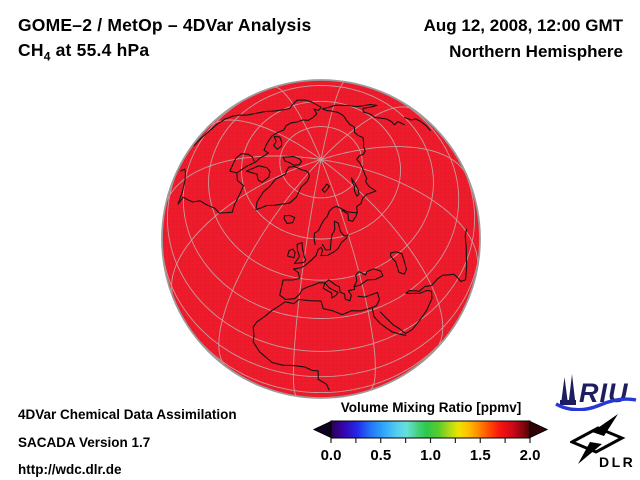 The width and height of the screenshot is (640, 480). Describe the element at coordinates (617, 462) in the screenshot. I see `dlr-text: DLR` at that location.